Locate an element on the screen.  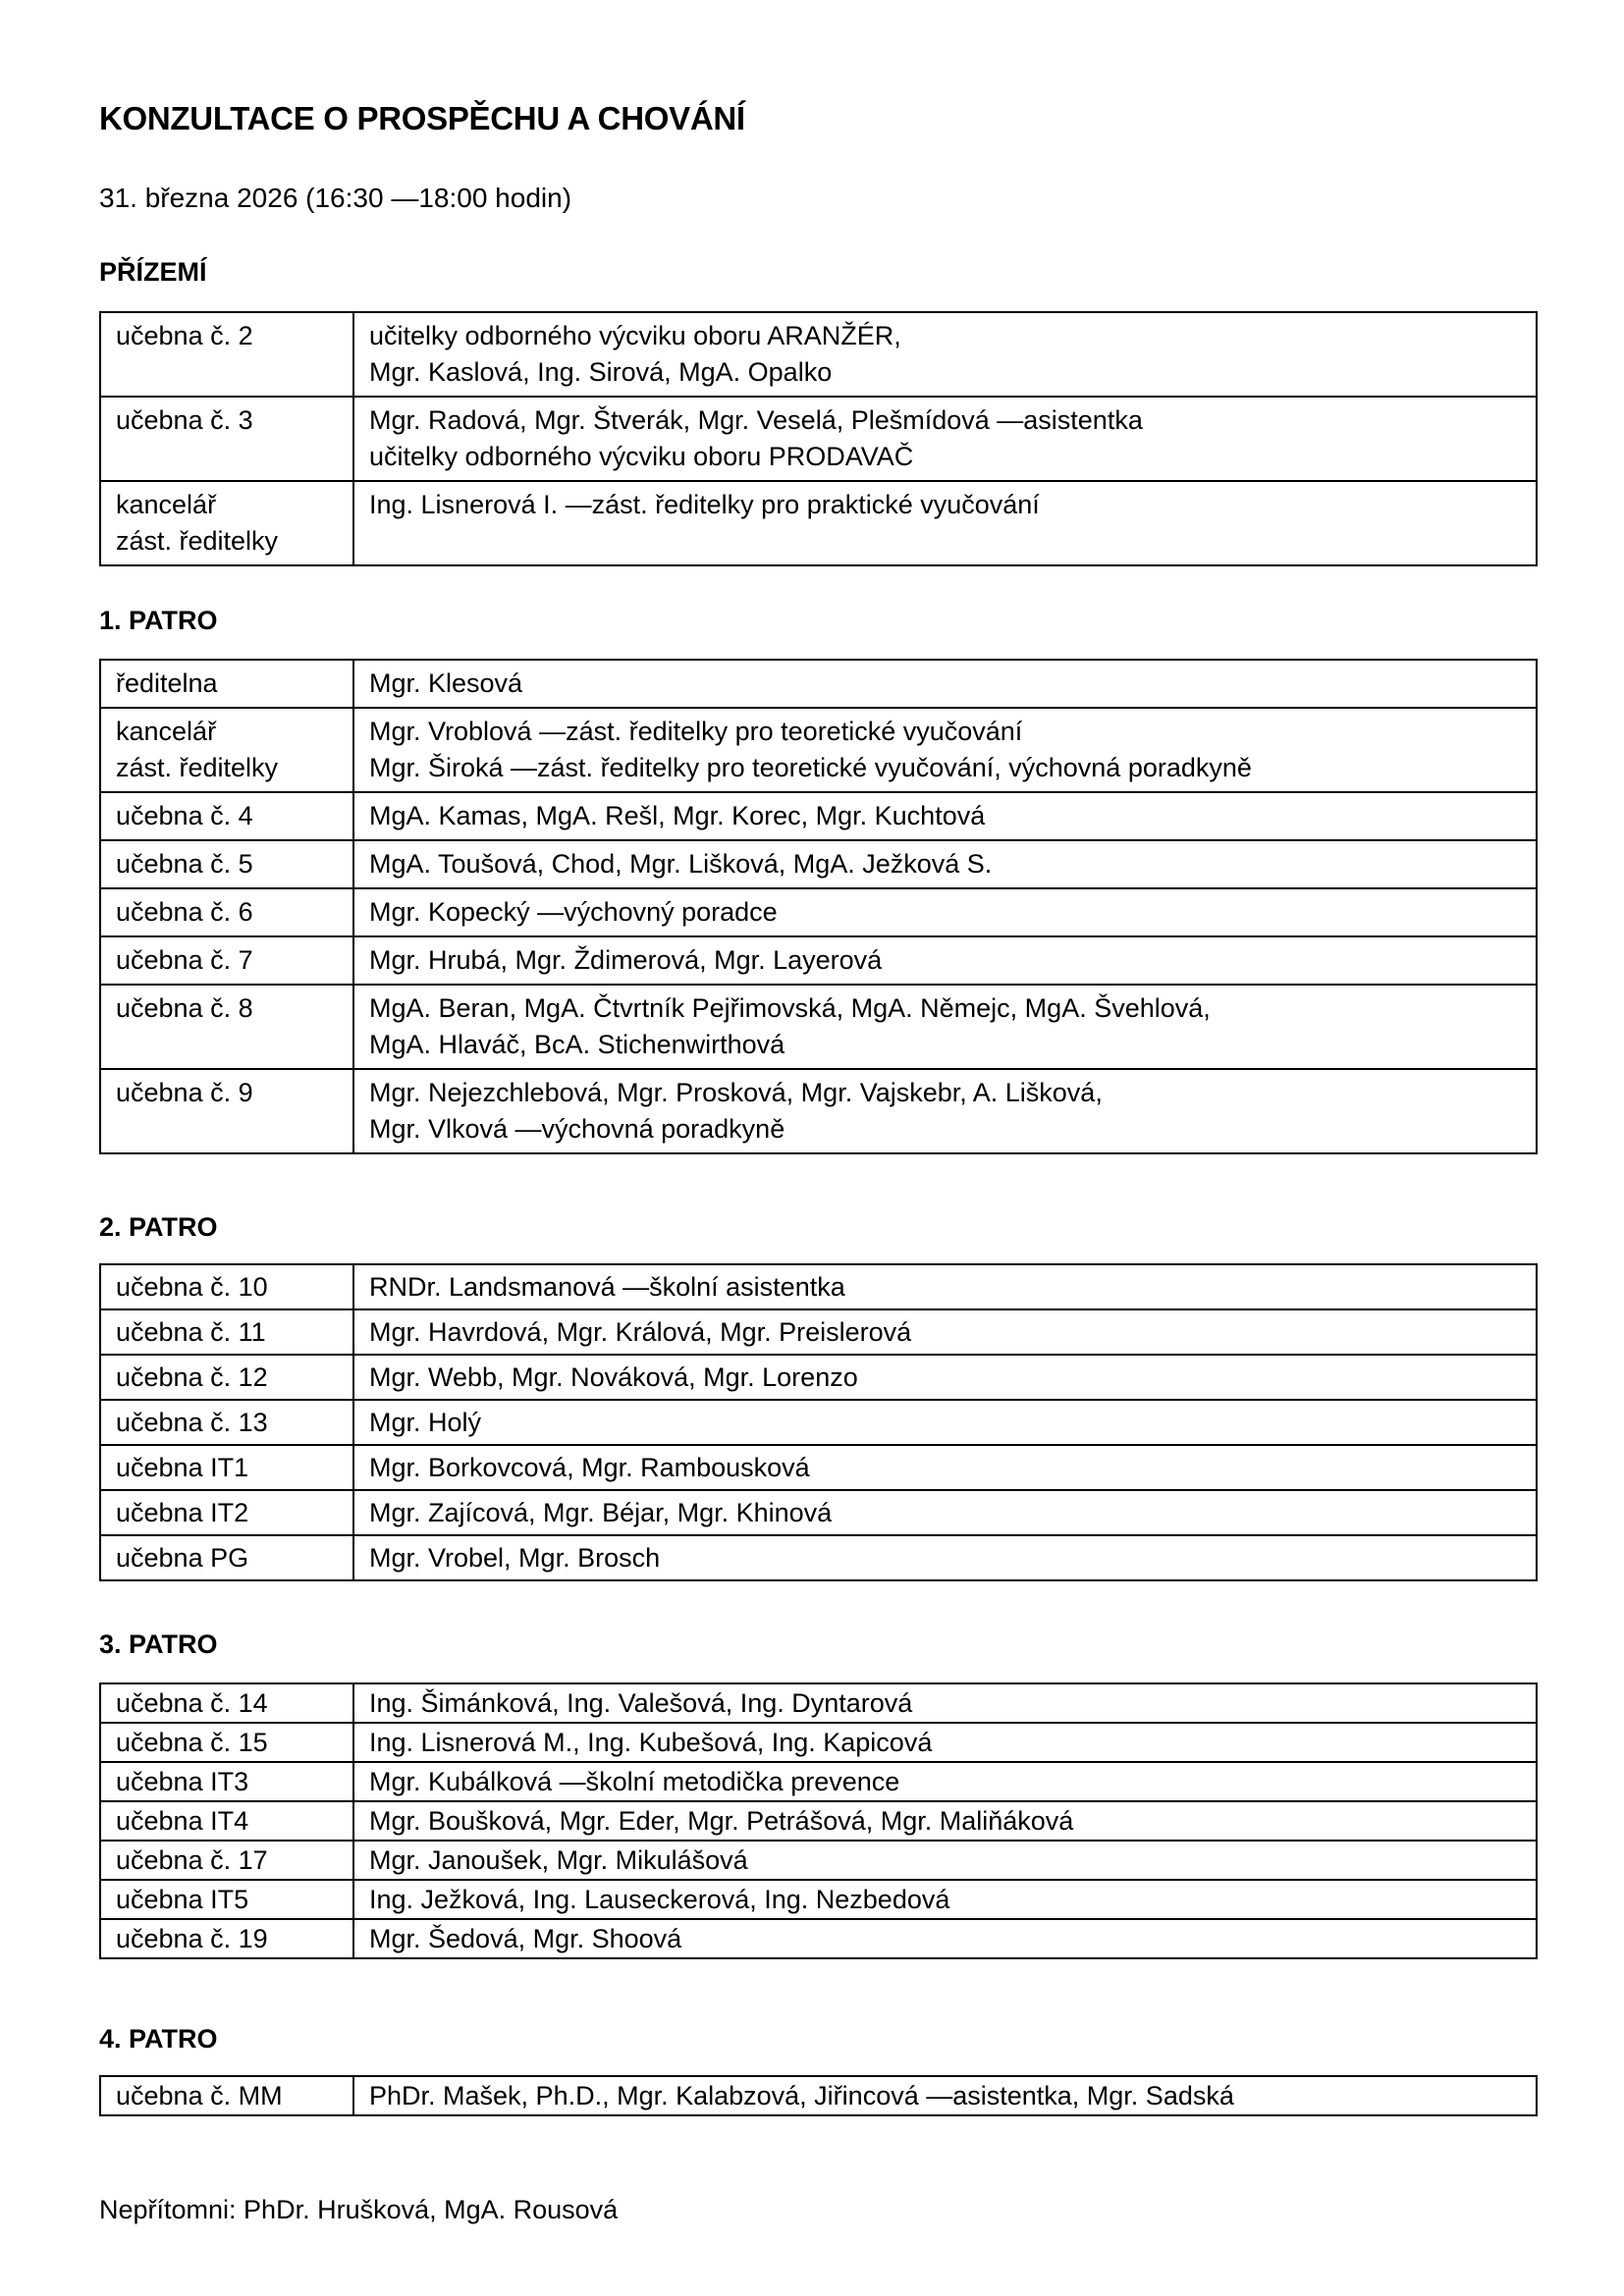
room-cell: učebna č. 19 is located at coordinates (226, 1938).